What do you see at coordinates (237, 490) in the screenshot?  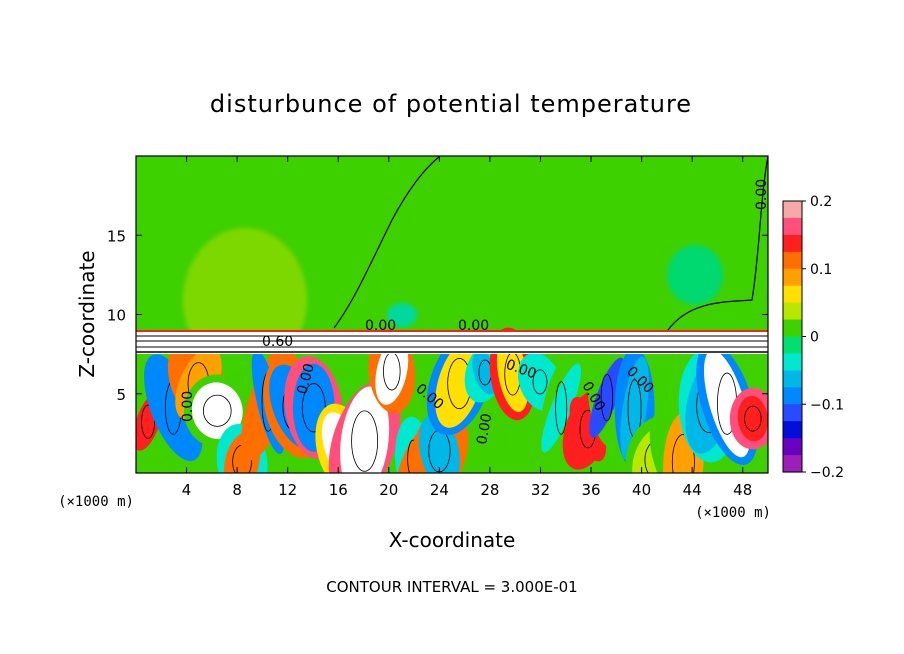 I see `x-tick-label: 8` at bounding box center [237, 490].